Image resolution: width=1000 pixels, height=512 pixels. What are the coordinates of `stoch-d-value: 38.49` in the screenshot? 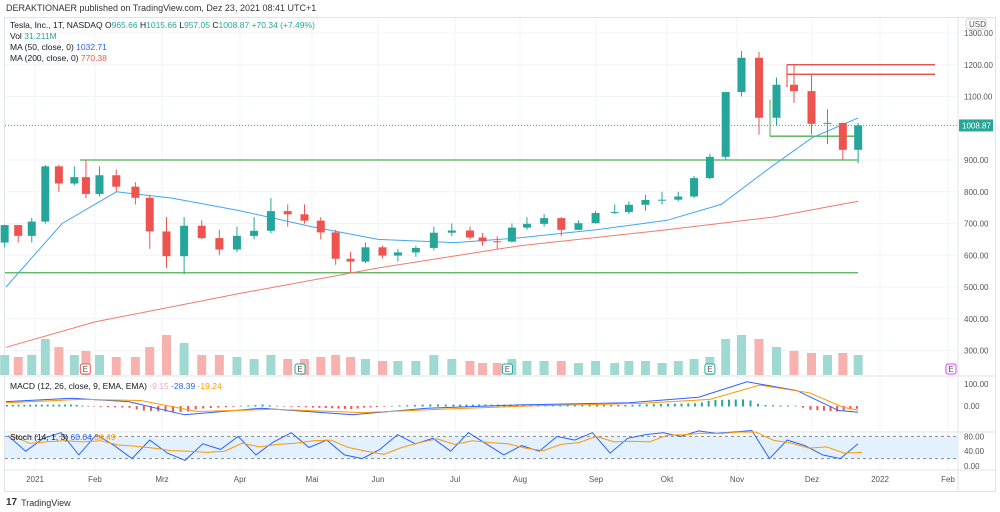 It's located at (105, 437).